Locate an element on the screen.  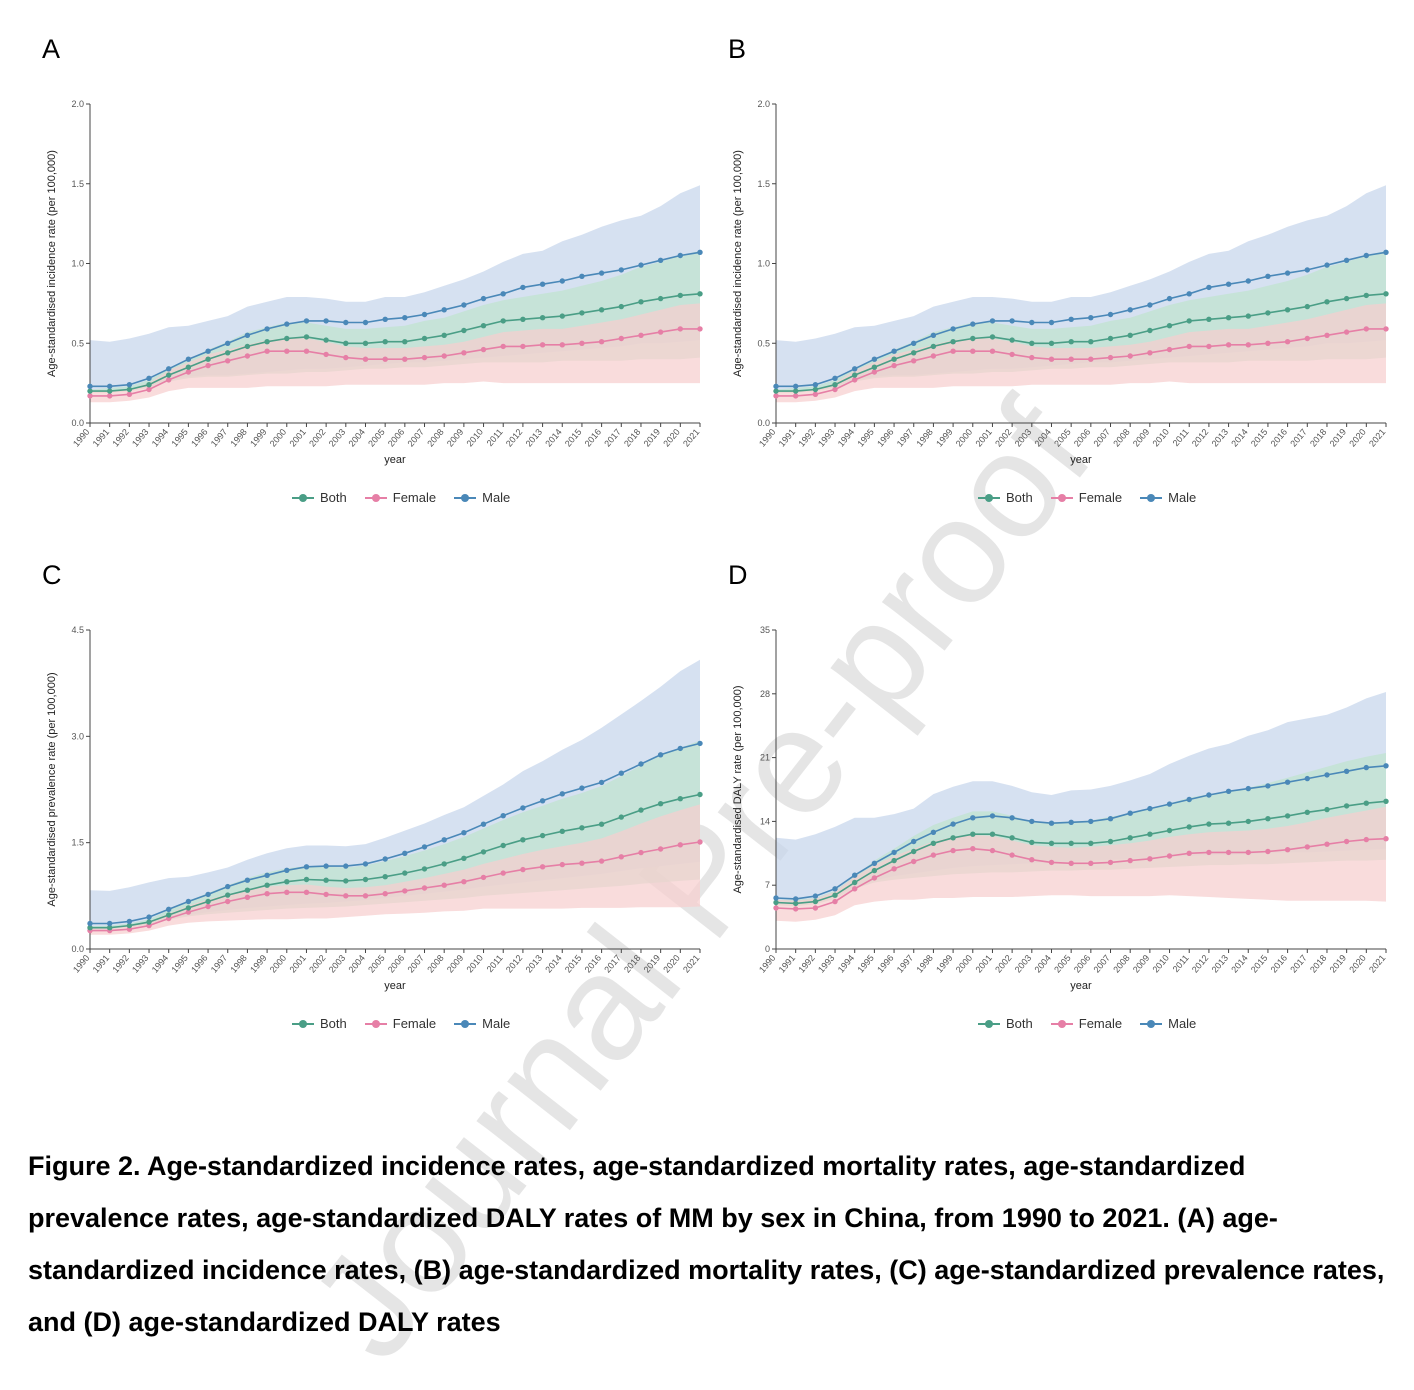
x-tick-label: 2008 is located at coordinates (435, 964).